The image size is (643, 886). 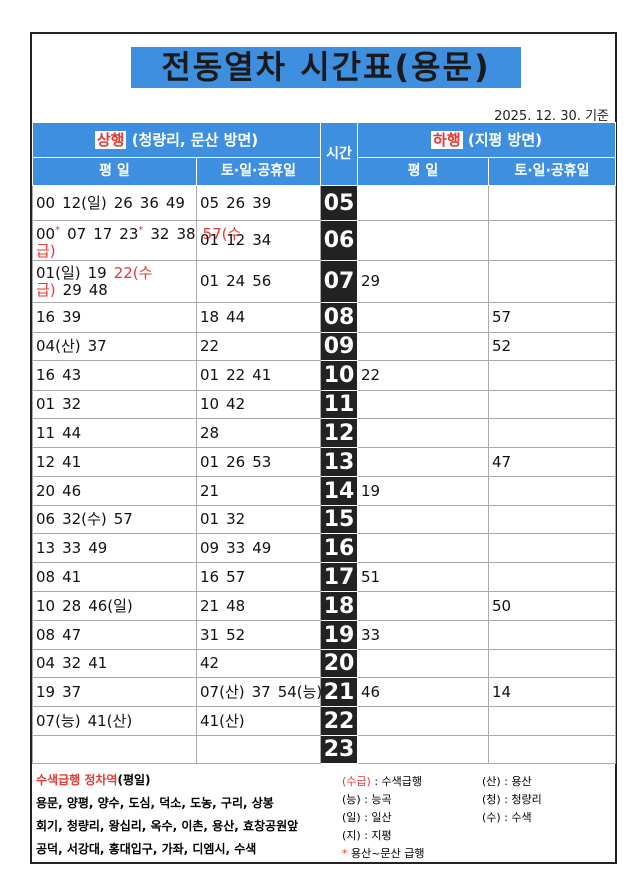 I want to click on legend-value: 지평, so click(x=381, y=835).